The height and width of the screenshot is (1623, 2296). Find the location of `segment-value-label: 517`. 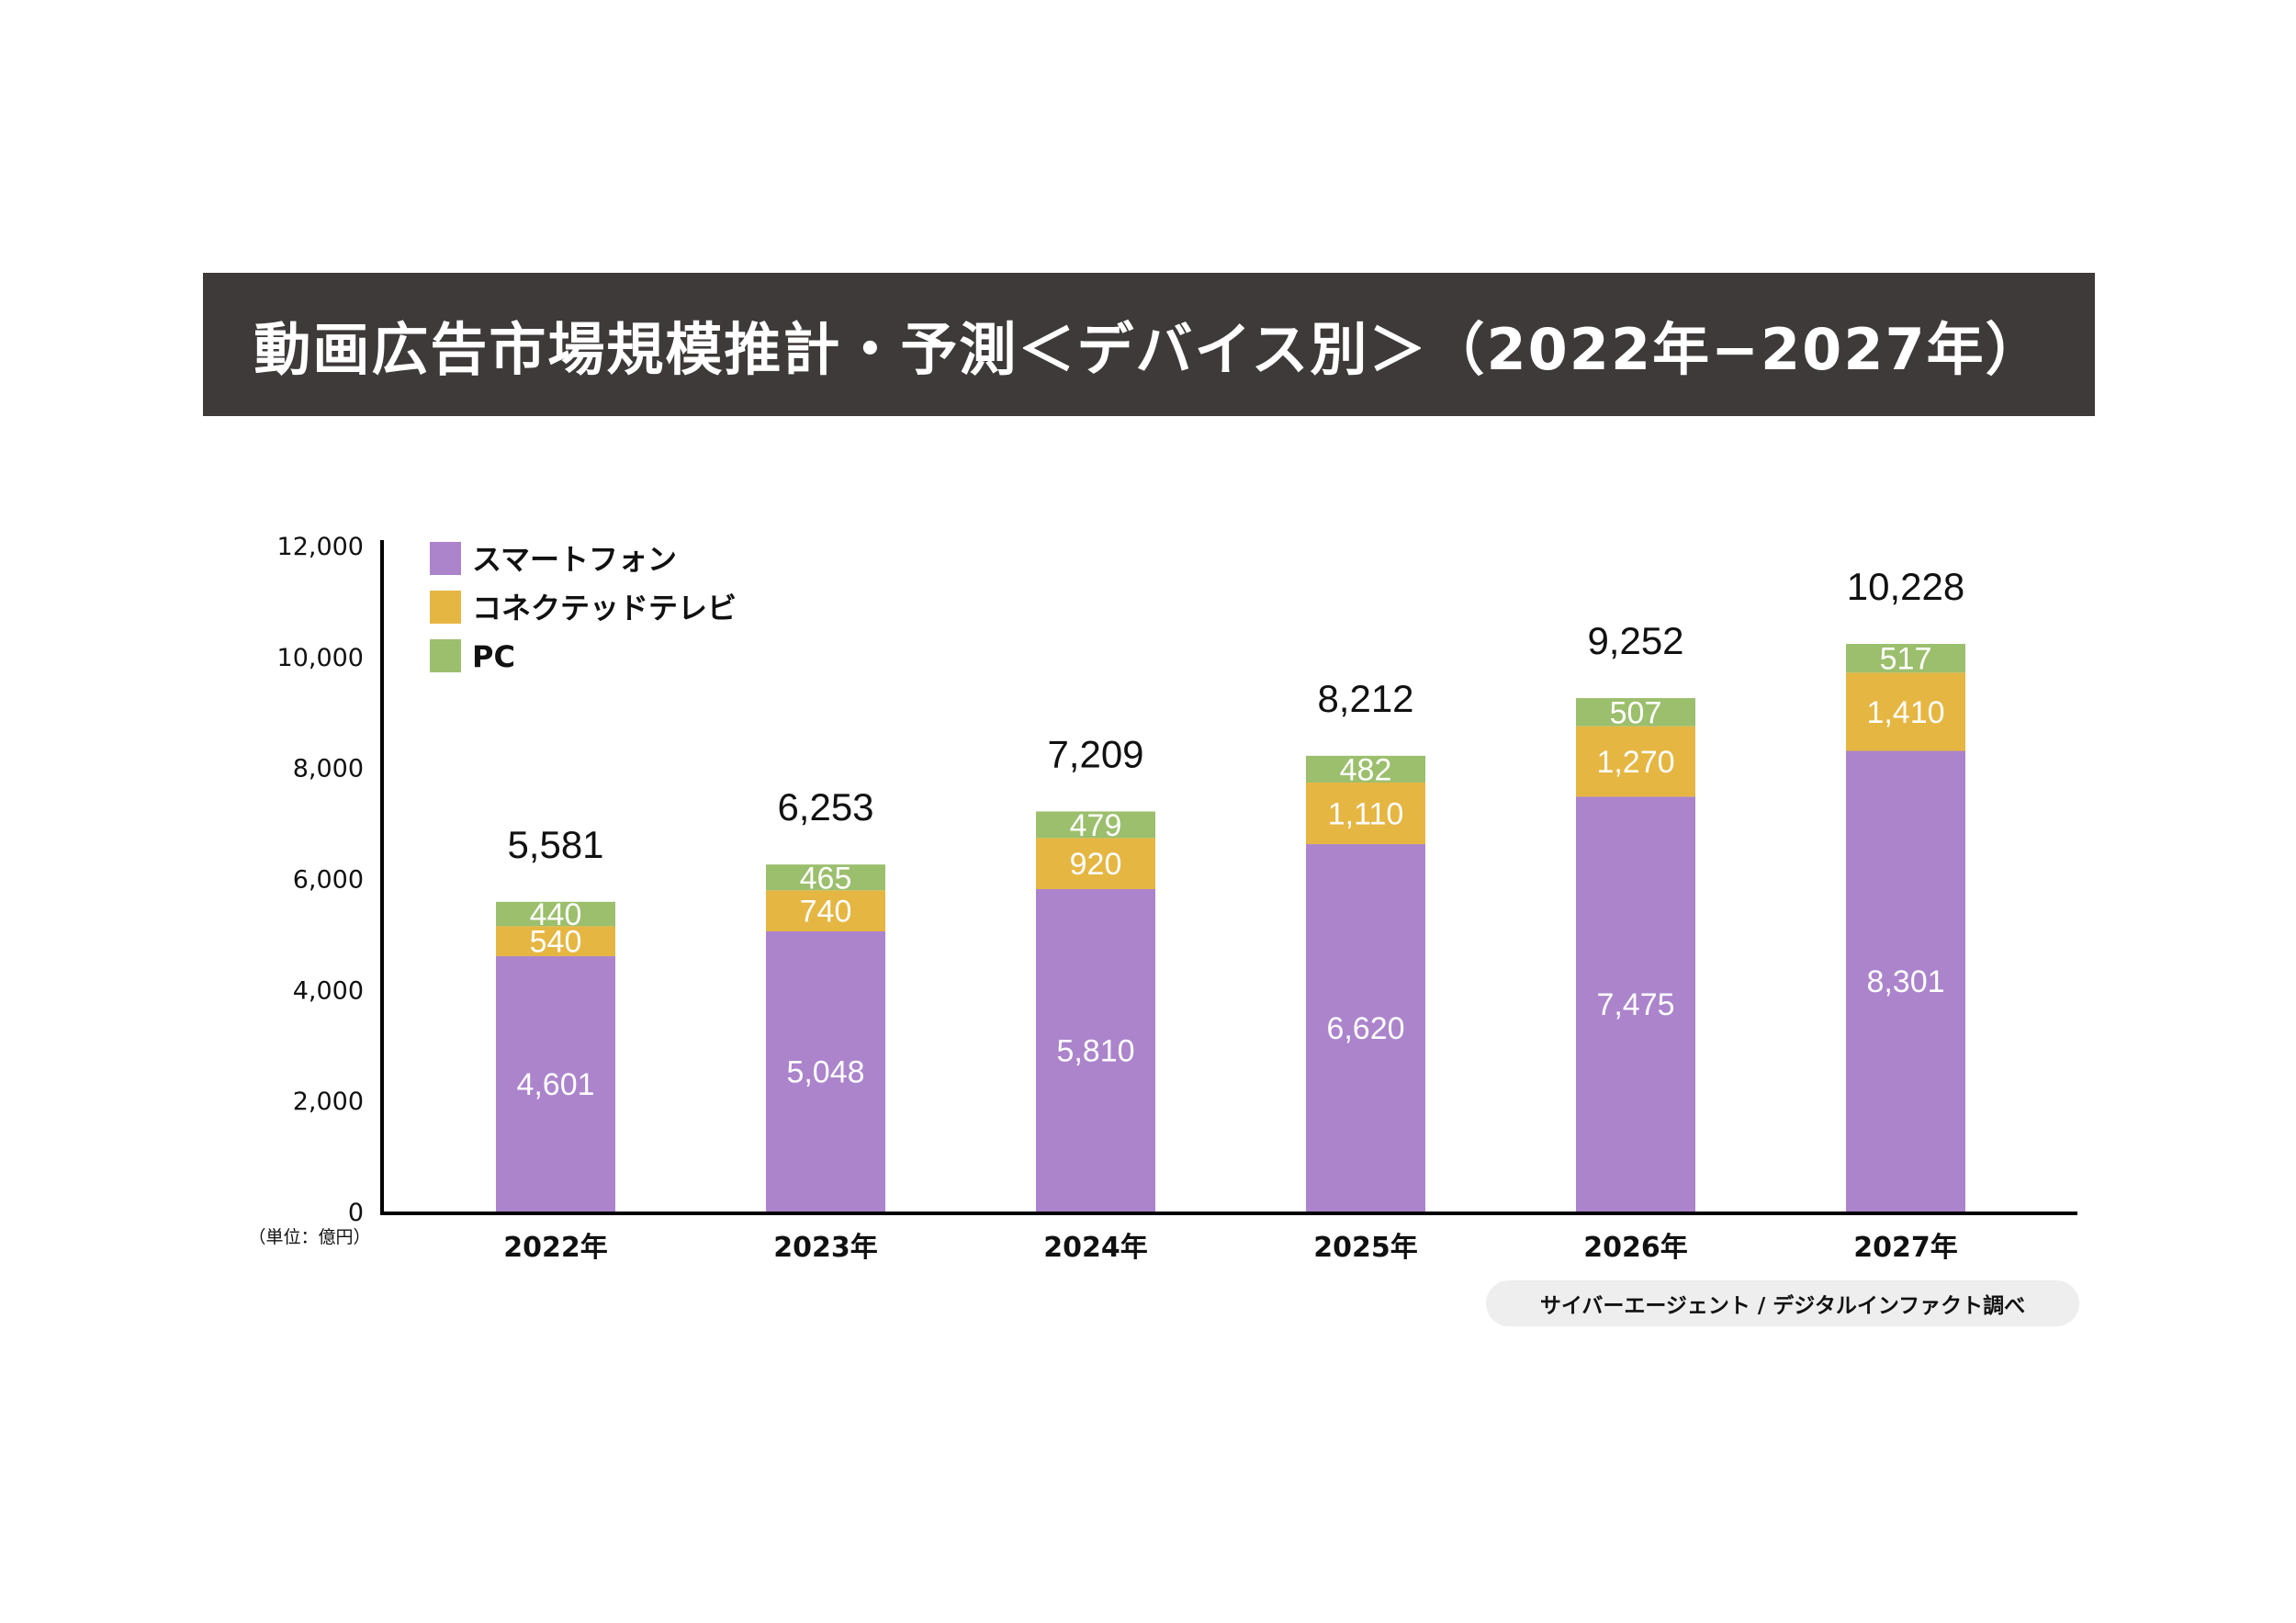

segment-value-label: 517 is located at coordinates (1906, 659).